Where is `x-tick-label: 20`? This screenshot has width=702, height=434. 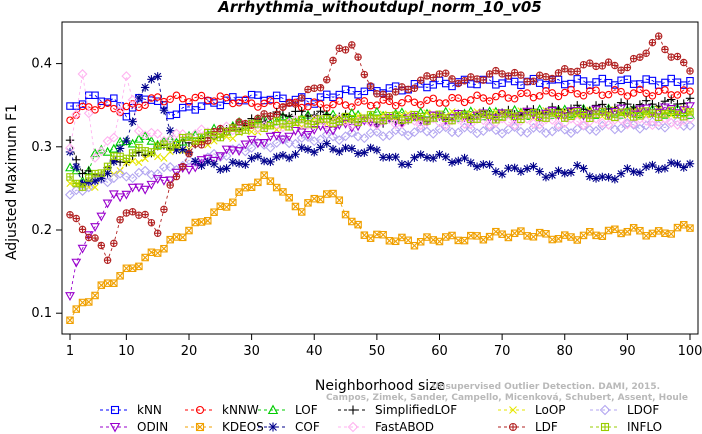 x-tick-label: 20 is located at coordinates (189, 351).